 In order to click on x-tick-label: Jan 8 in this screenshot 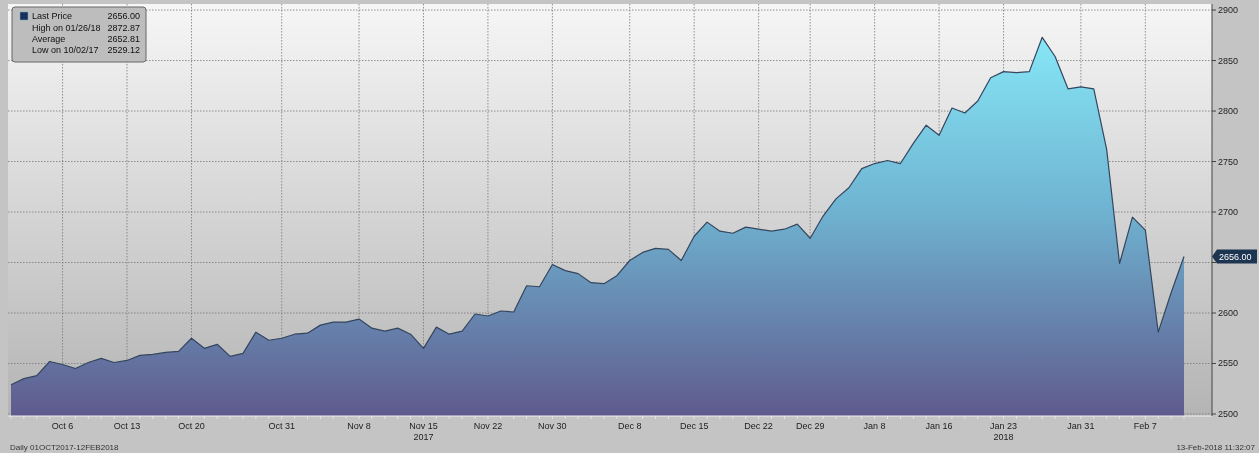, I will do `click(874, 426)`.